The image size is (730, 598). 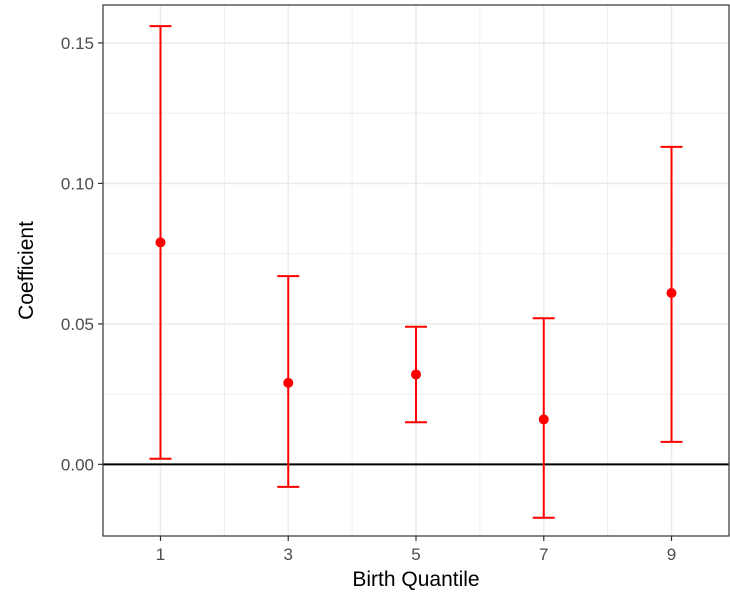 What do you see at coordinates (288, 554) in the screenshot?
I see `x-tick-label: 3` at bounding box center [288, 554].